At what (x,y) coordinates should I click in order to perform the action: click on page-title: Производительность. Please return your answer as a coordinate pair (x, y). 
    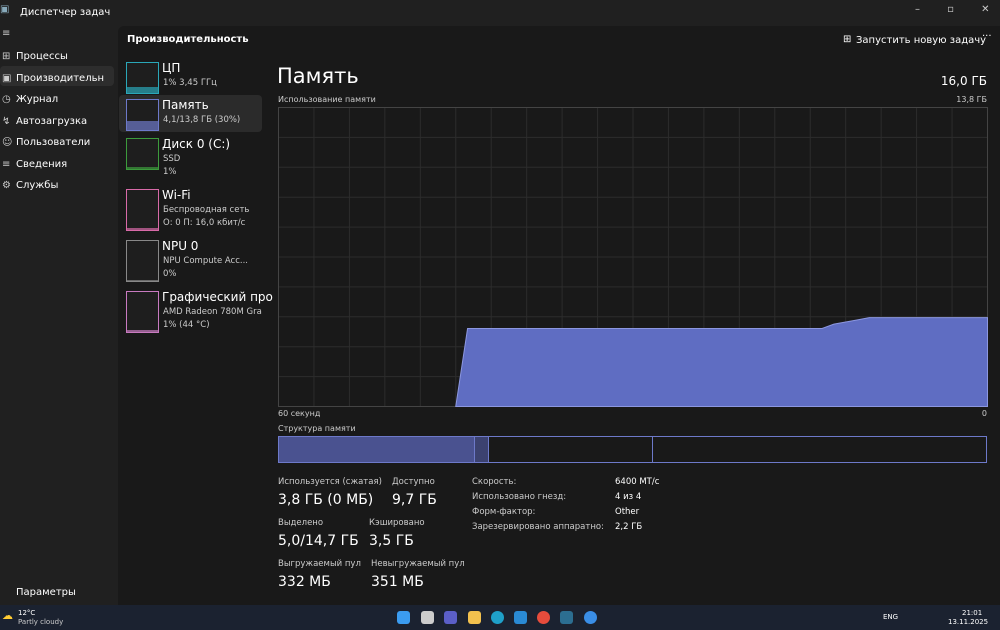
    Looking at the image, I should click on (188, 39).